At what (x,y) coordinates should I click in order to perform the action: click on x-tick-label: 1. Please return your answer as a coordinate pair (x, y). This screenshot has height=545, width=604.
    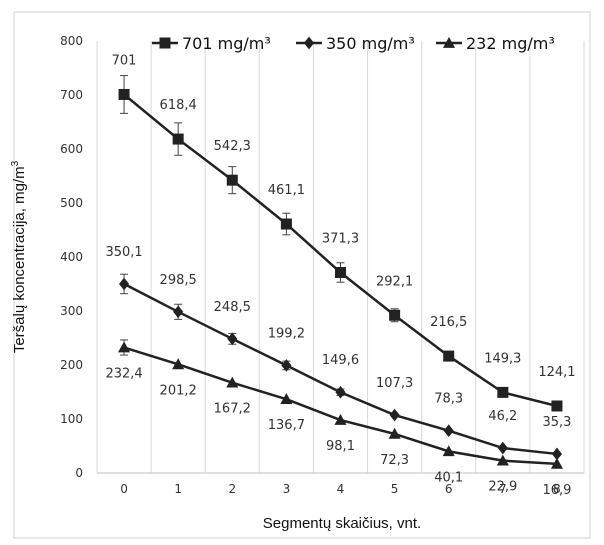
    Looking at the image, I should click on (178, 489).